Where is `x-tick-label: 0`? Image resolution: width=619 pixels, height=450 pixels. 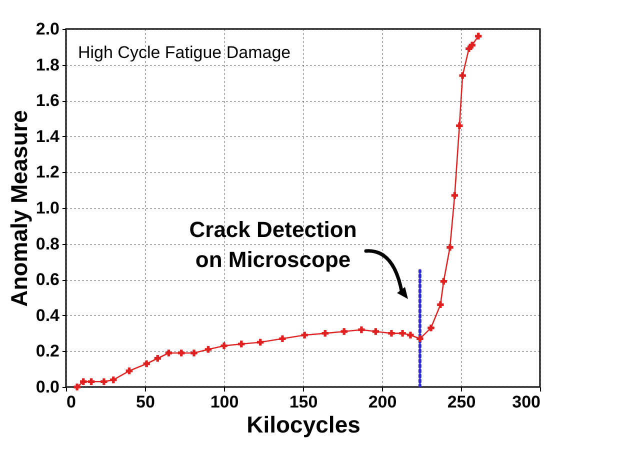 x-tick-label: 0 is located at coordinates (71, 402).